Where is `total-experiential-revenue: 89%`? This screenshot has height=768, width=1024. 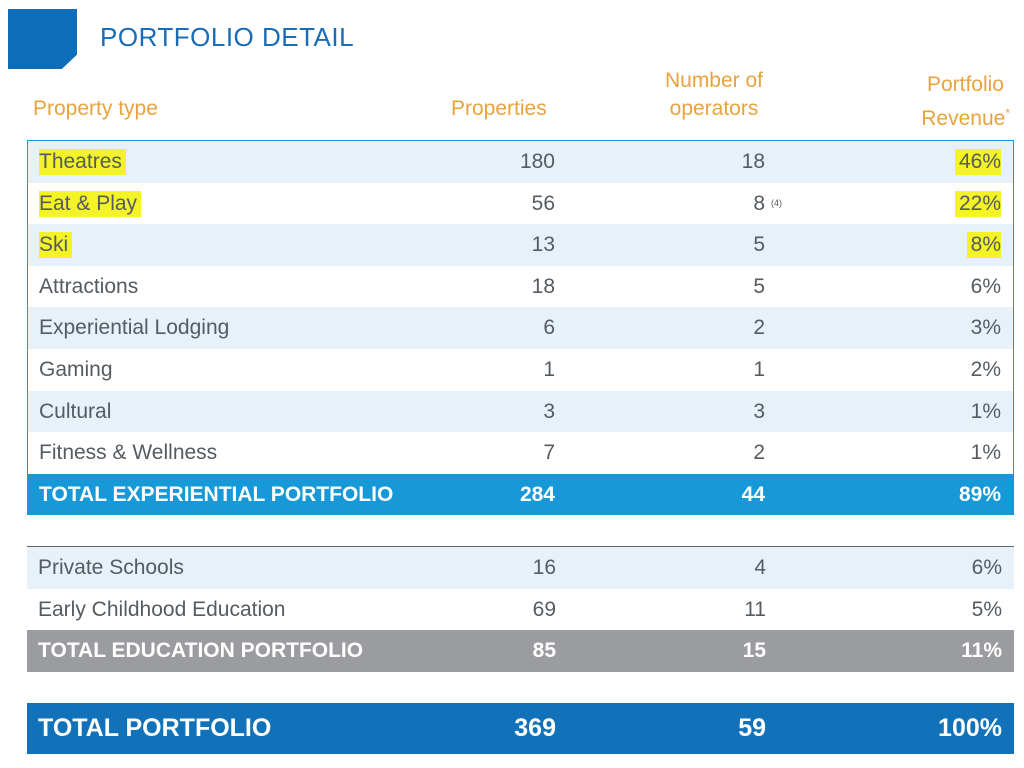
total-experiential-revenue: 89% is located at coordinates (979, 494).